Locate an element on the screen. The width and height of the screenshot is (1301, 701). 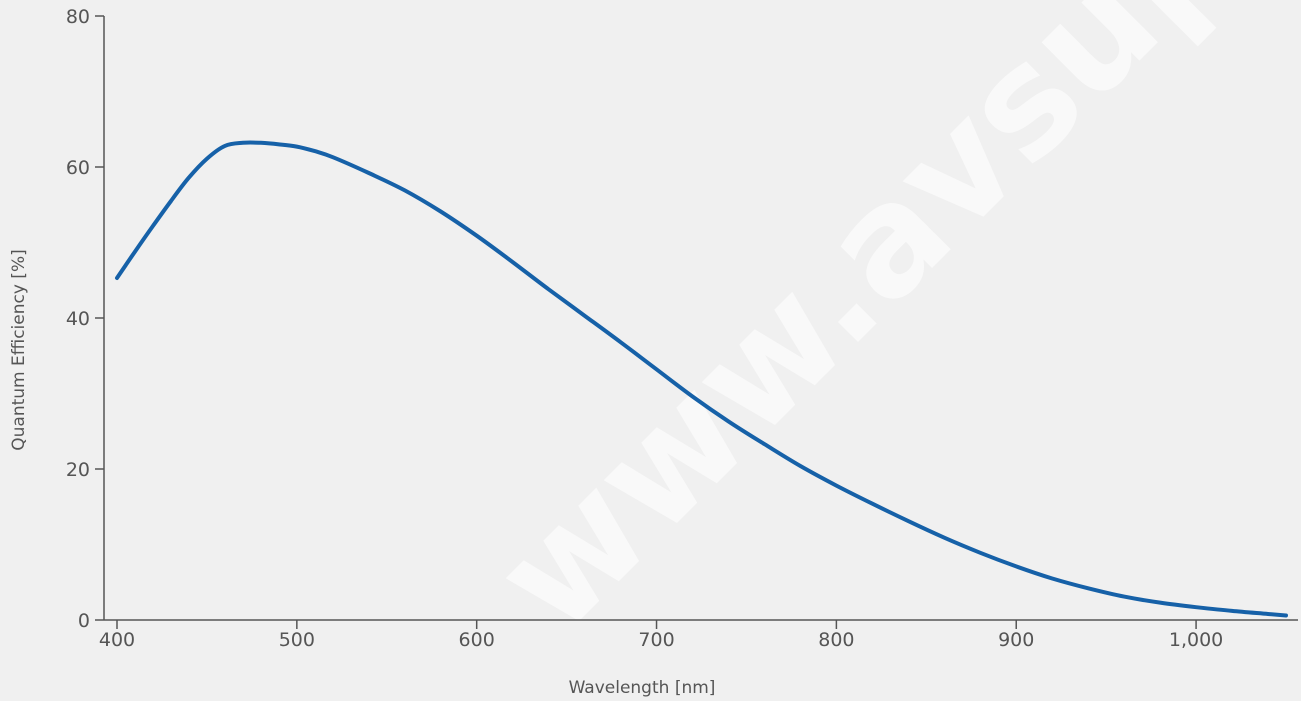
y-tick-label: 20 is located at coordinates (78, 470).